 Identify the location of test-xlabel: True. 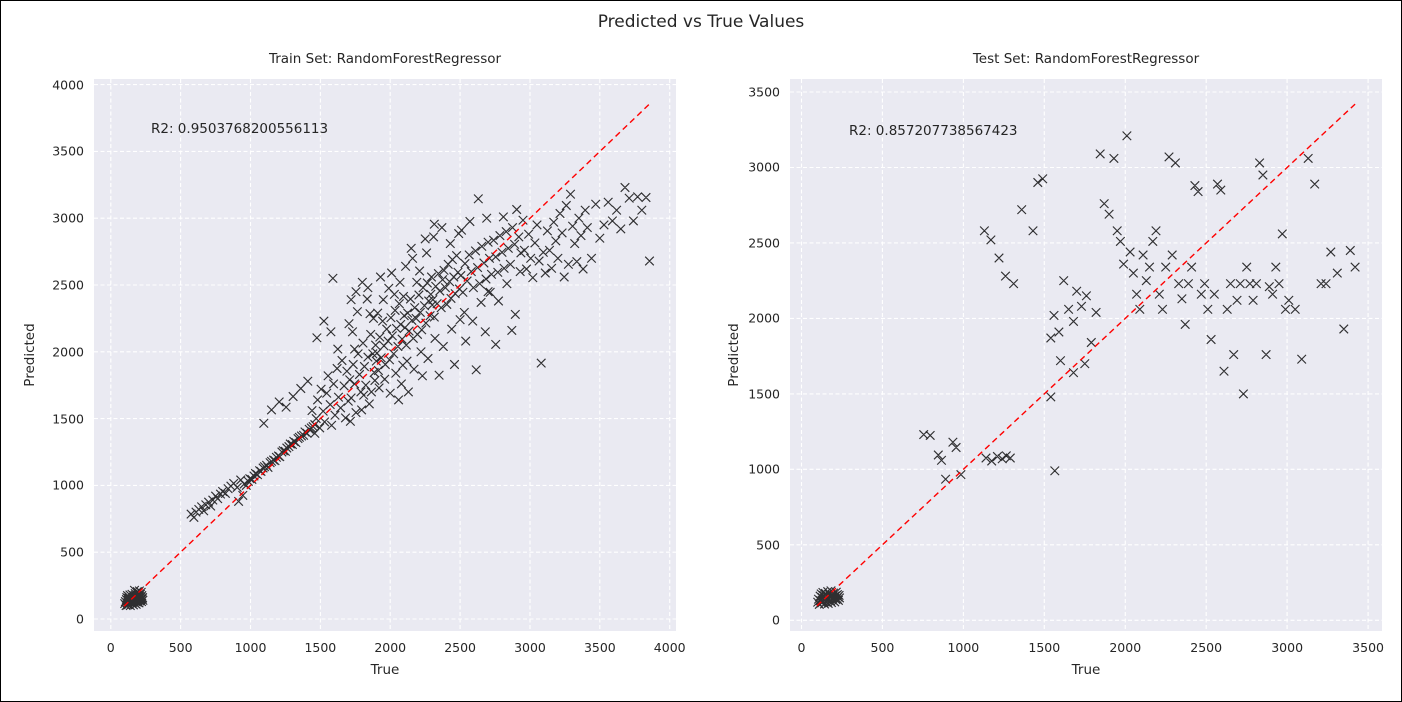
(1086, 670).